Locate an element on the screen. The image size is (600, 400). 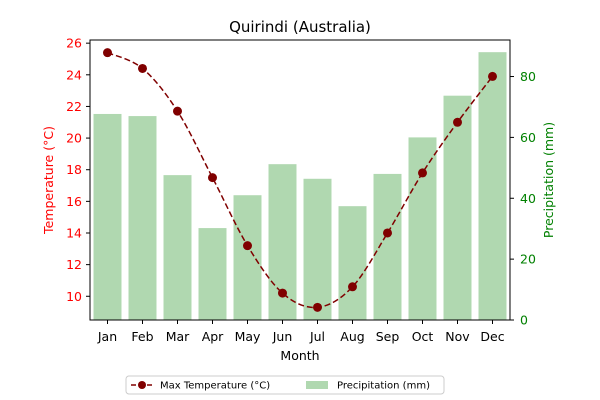
legend-label-precipitation: Precipitation (mm) is located at coordinates (383, 386).